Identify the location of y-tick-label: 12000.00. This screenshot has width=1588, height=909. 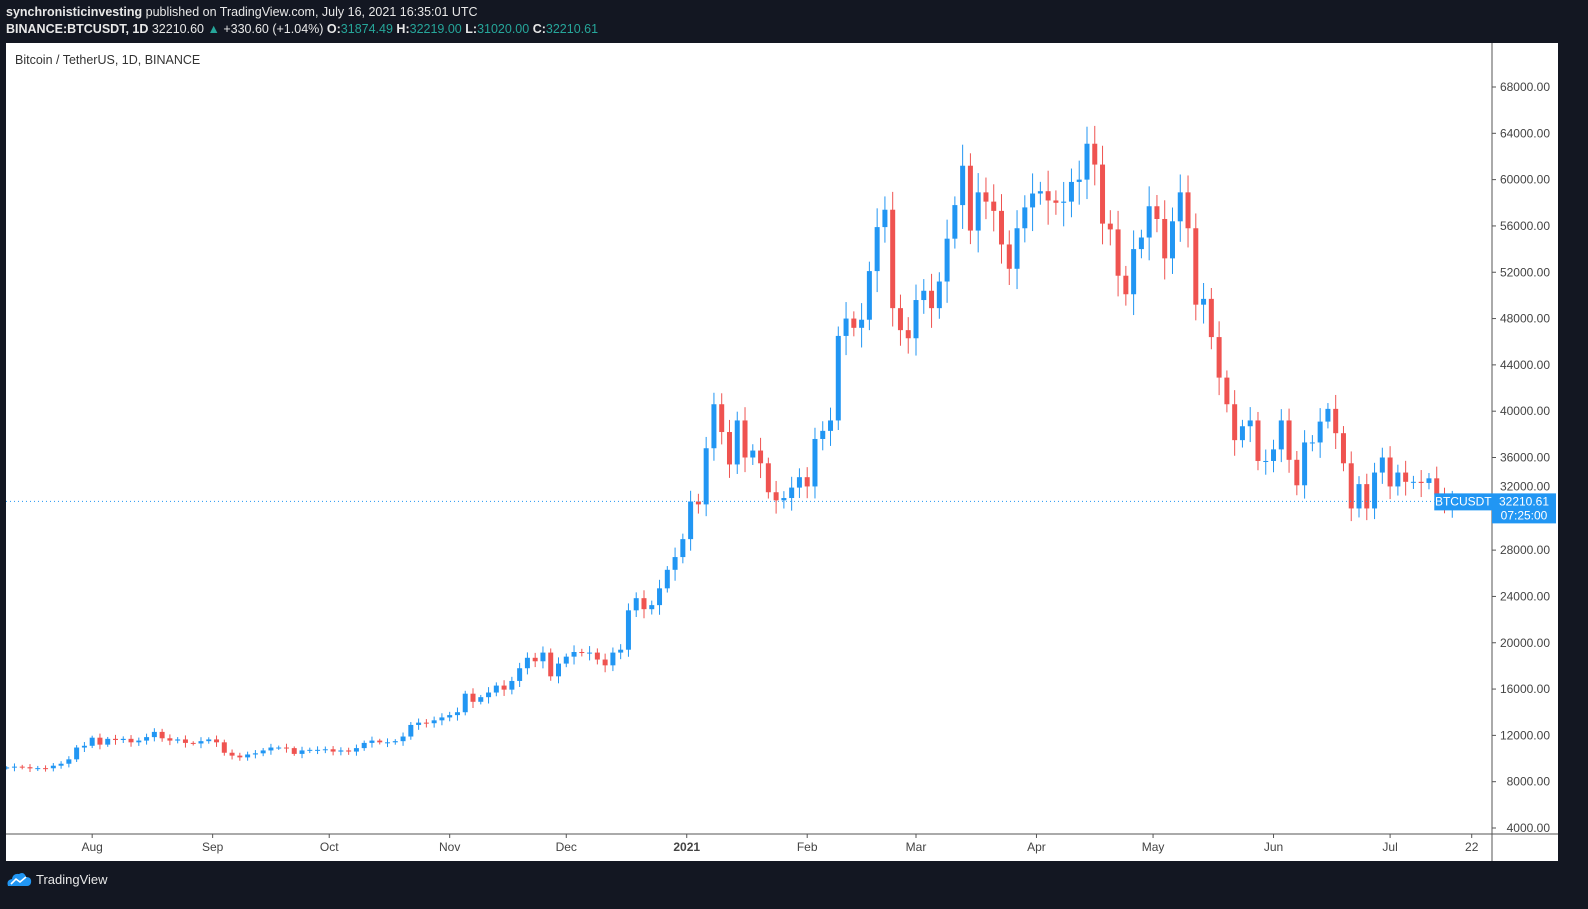
(1525, 735).